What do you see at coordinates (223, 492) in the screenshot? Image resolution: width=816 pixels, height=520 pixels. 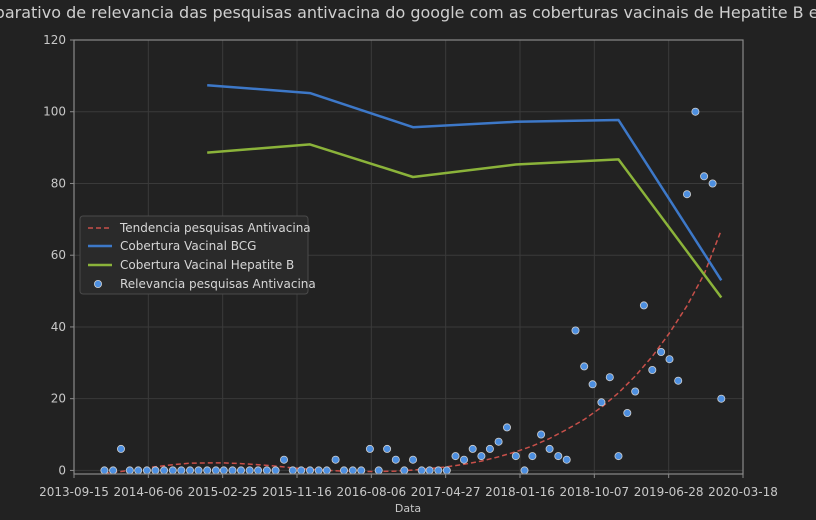 I see `x-tick-label: 2015-02-25` at bounding box center [223, 492].